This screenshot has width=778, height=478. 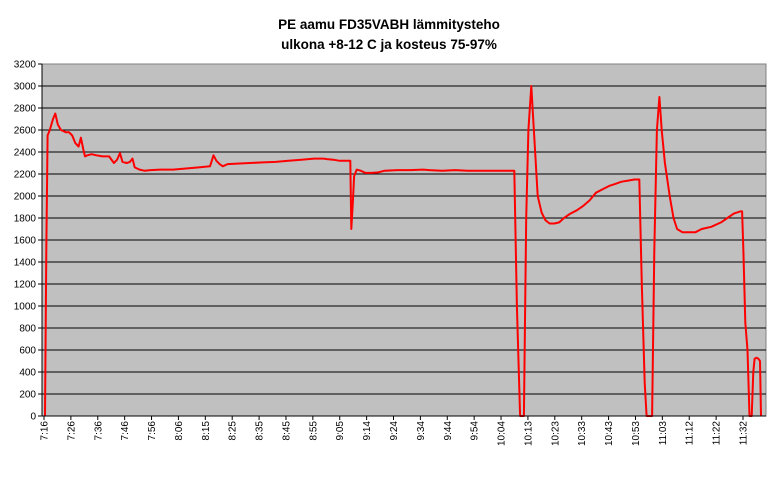 I want to click on x-tick-label: 9:14, so click(x=367, y=431).